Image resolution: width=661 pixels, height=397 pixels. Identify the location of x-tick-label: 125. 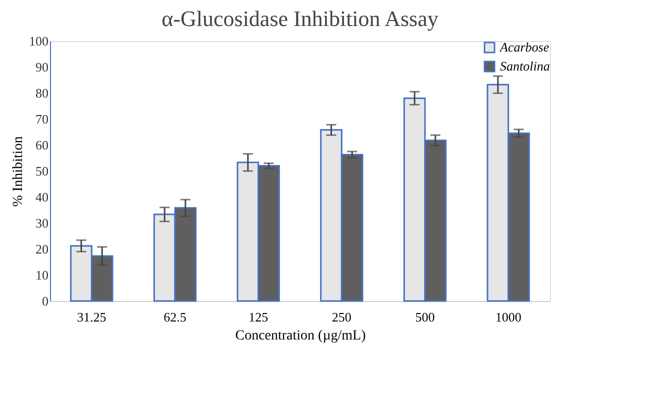
(258, 317).